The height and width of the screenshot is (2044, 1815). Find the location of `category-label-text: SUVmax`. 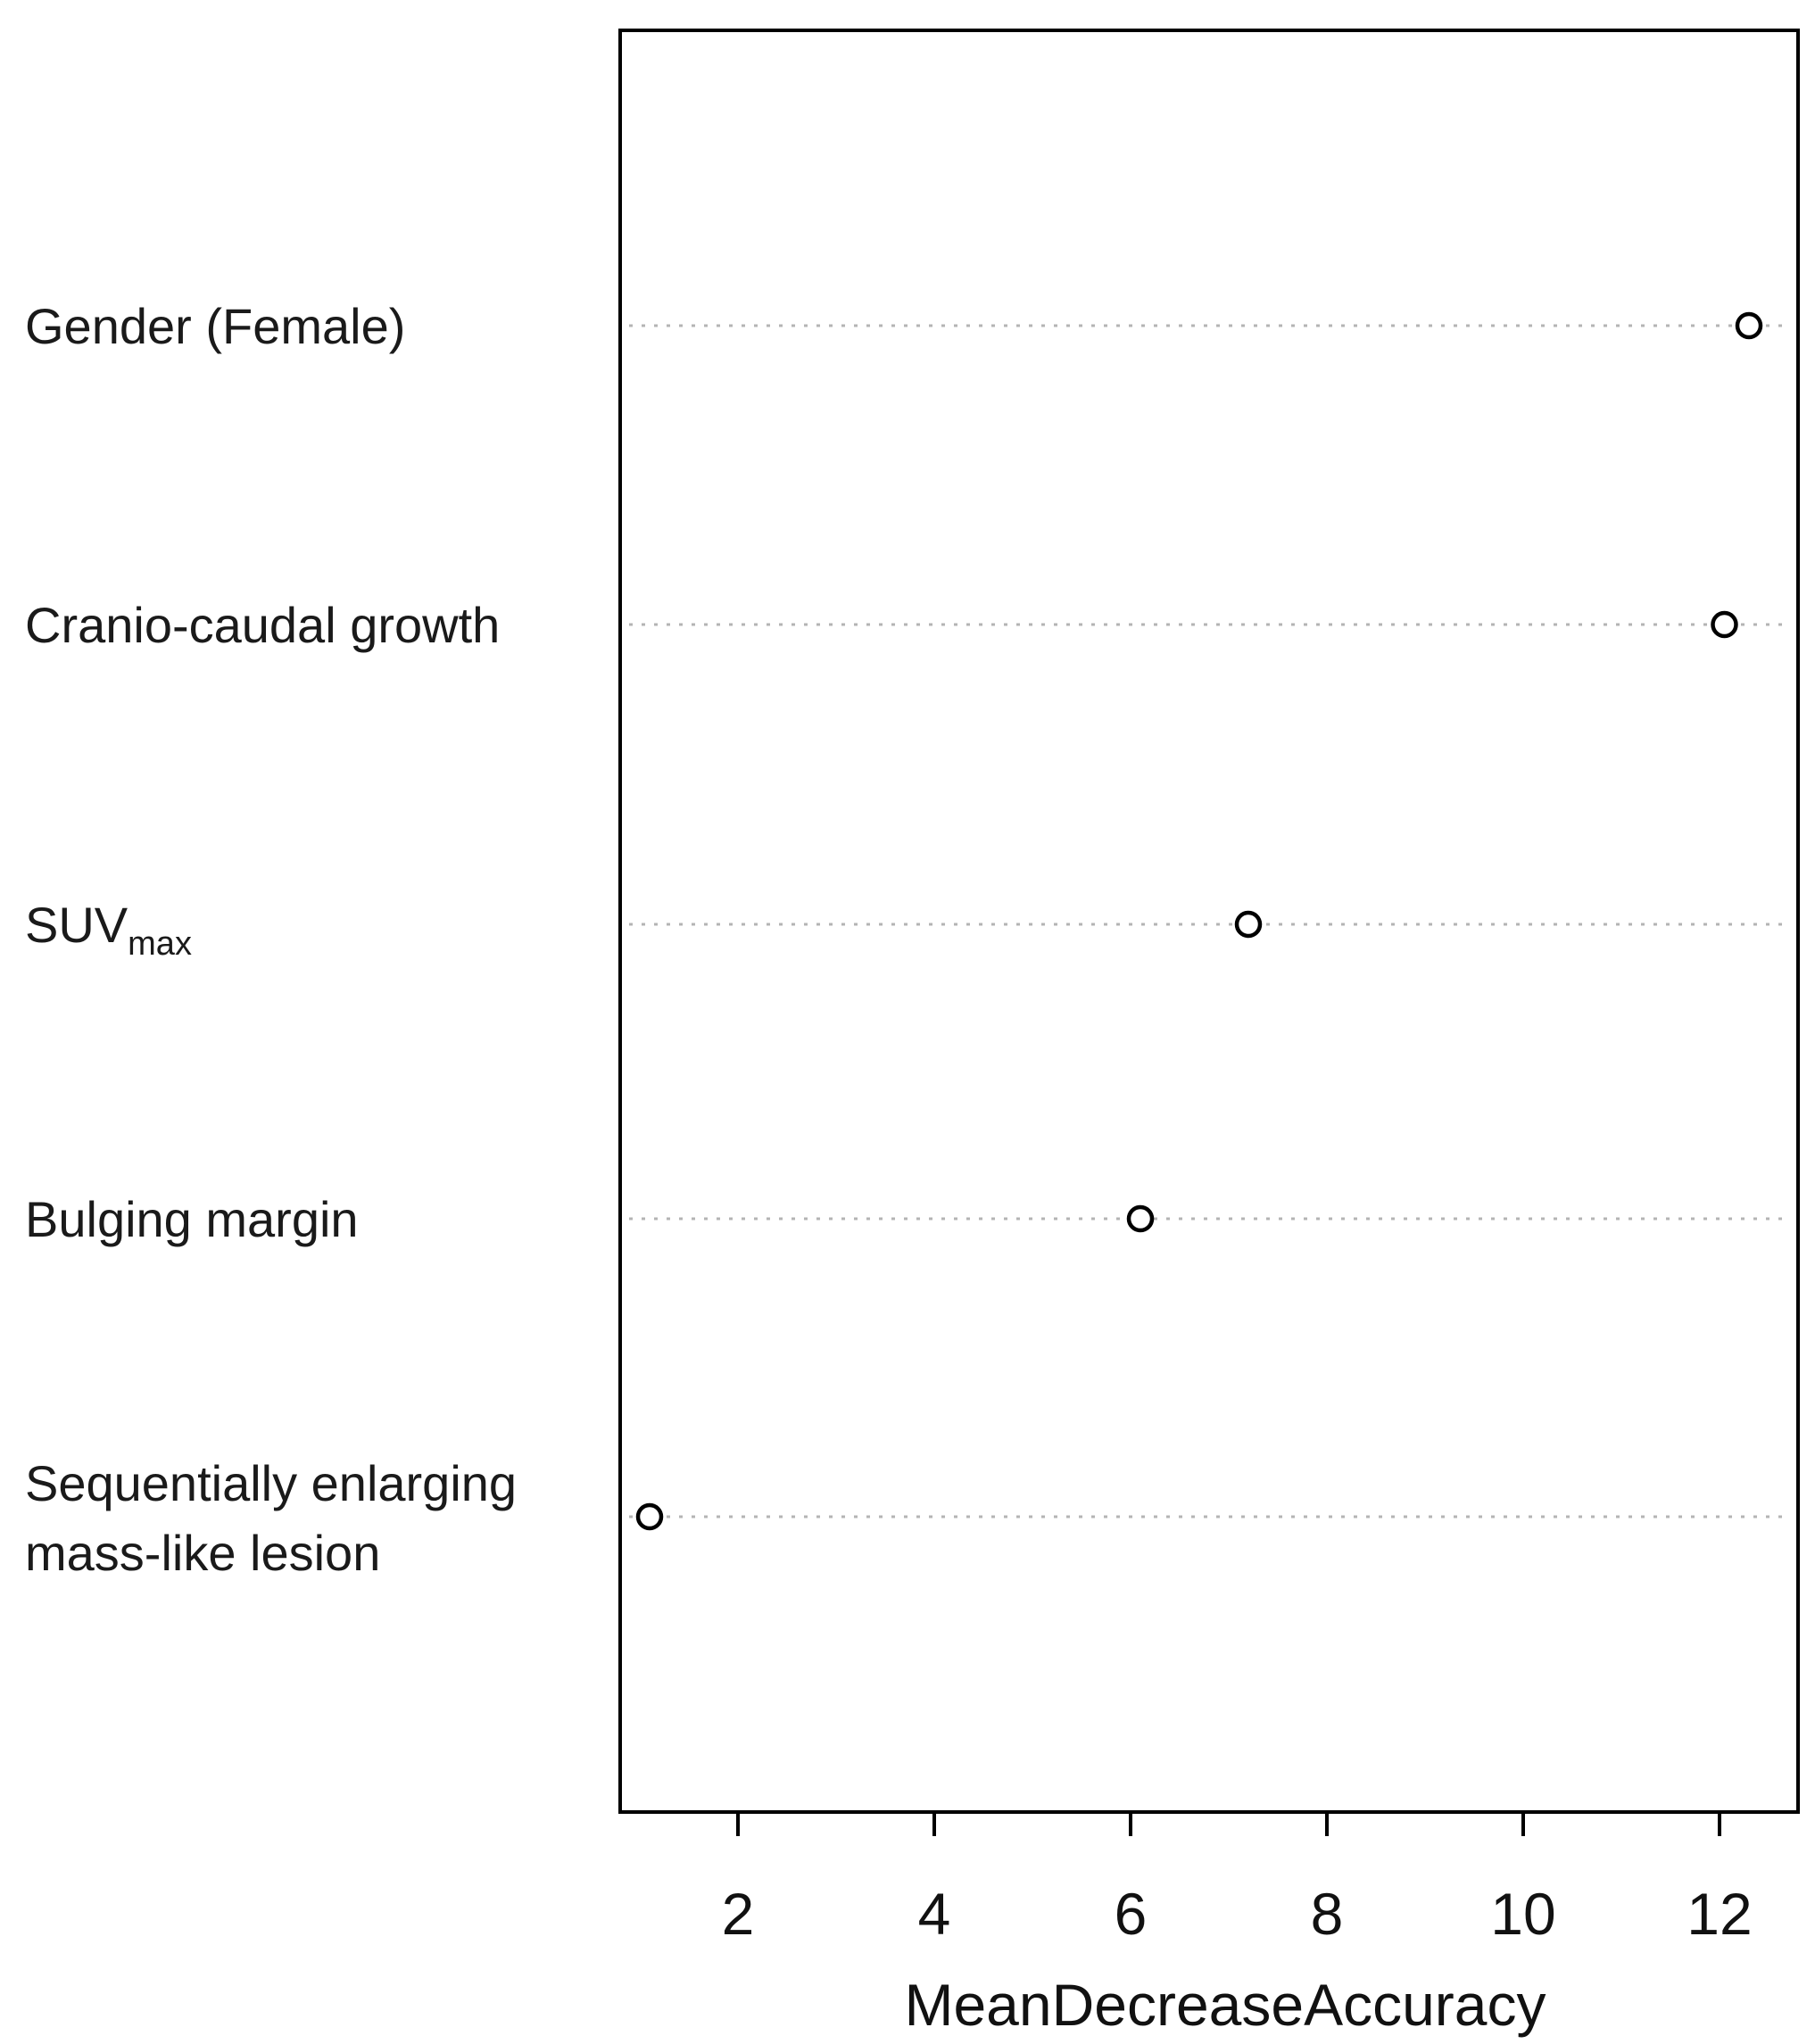

category-label-text: SUVmax is located at coordinates (108, 930).